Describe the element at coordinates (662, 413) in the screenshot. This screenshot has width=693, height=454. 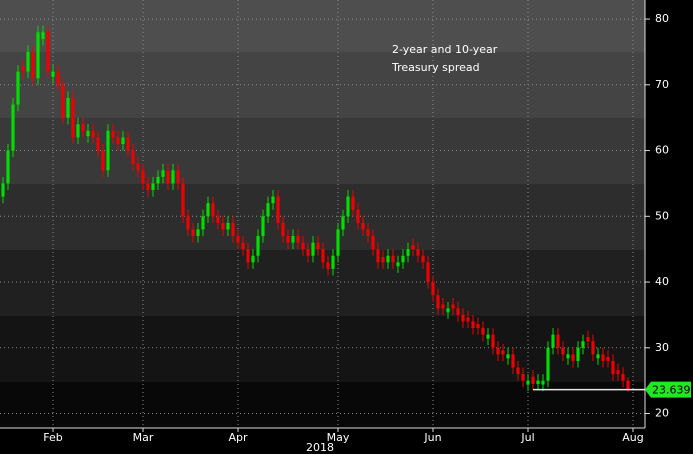
I see `y-tick-label: 20` at that location.